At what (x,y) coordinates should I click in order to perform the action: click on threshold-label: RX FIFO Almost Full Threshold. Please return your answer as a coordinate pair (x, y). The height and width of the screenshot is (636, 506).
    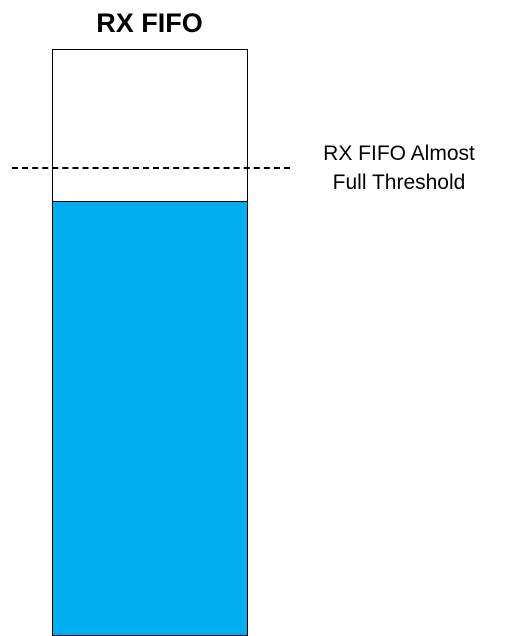
    Looking at the image, I should click on (399, 168).